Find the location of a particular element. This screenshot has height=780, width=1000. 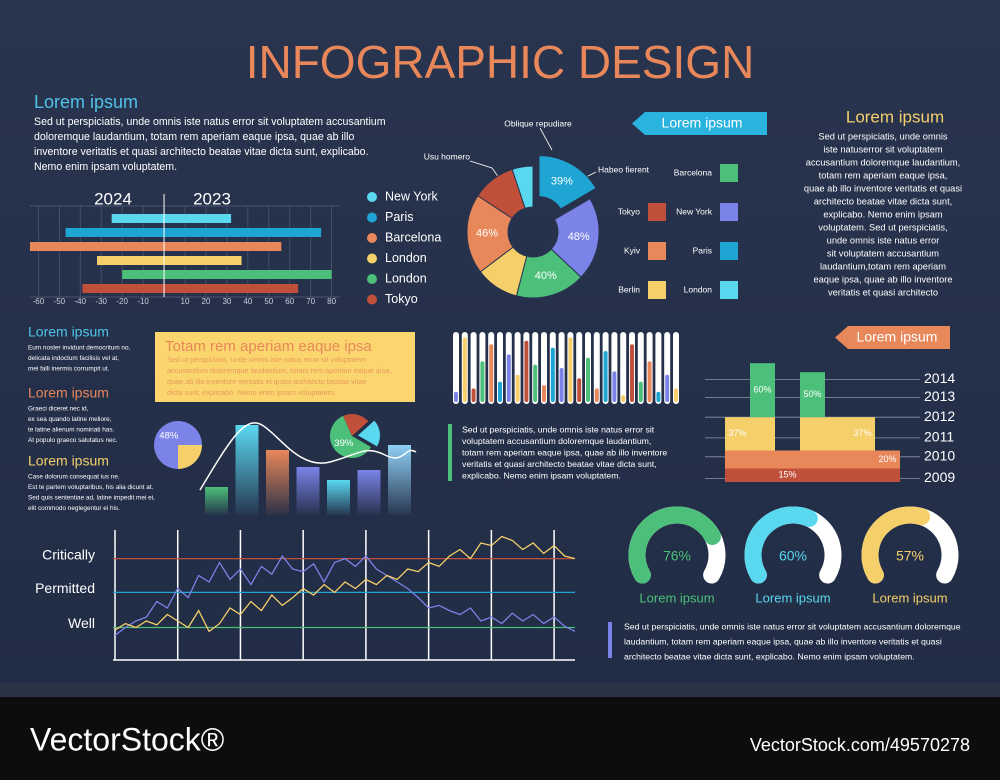

value-label: 20% is located at coordinates (887, 459).